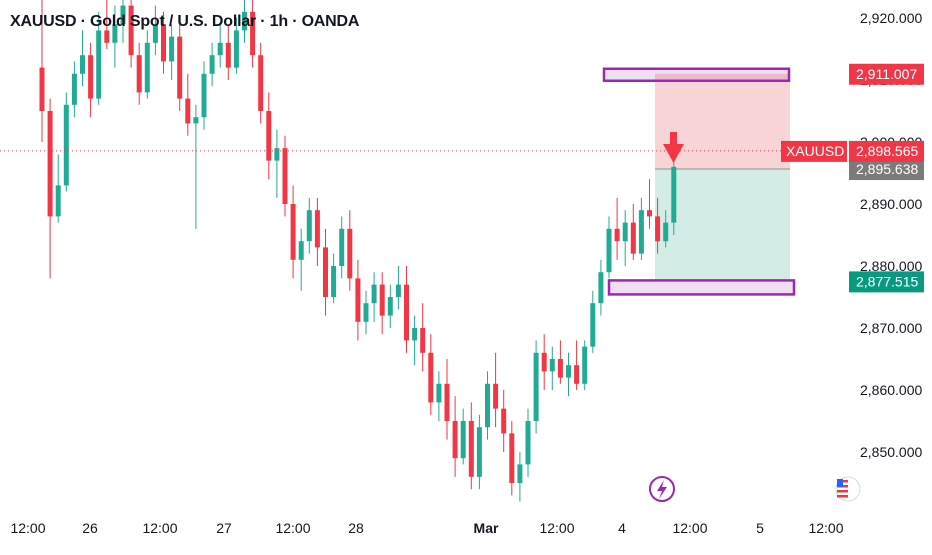 The width and height of the screenshot is (932, 555). Describe the element at coordinates (722, 225) in the screenshot. I see `reward-zone` at that location.